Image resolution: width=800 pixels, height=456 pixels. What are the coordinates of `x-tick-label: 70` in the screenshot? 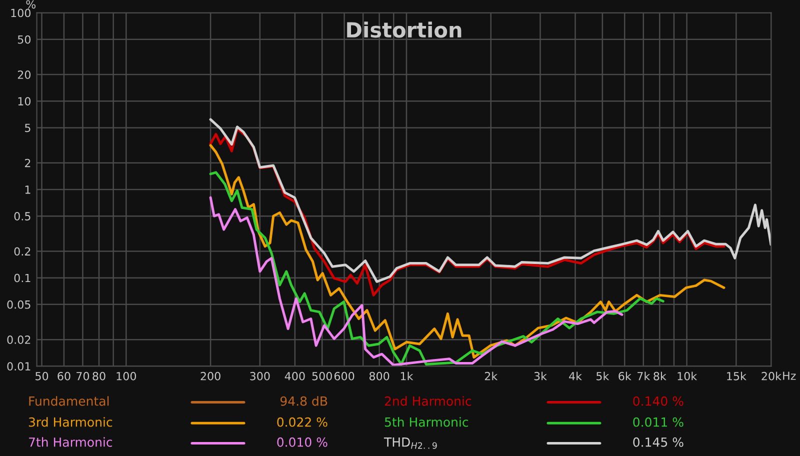 It's located at (83, 376).